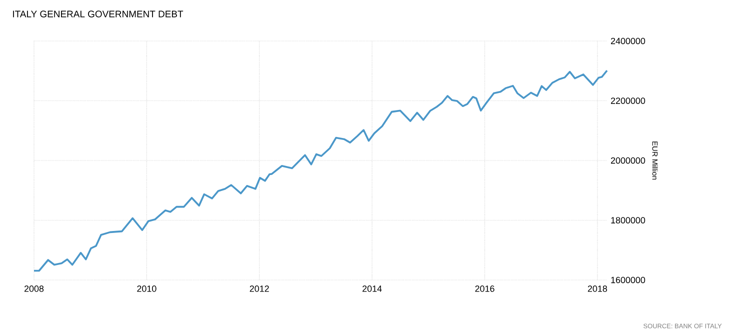  I want to click on y-tick-label: 2400000, so click(628, 41).